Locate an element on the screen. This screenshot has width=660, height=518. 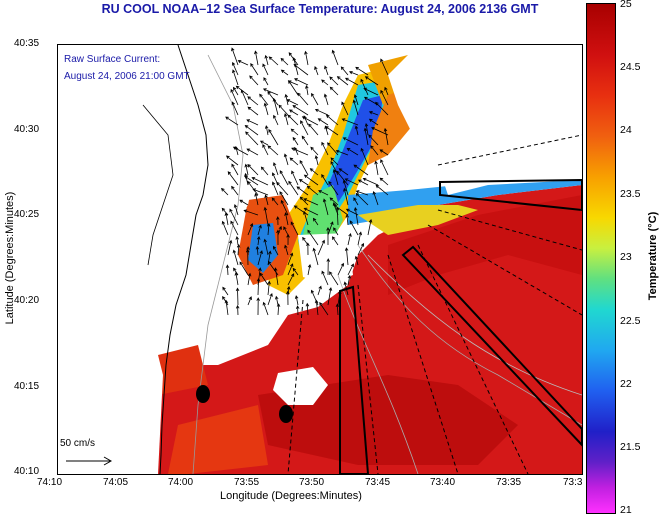
y-tick-5: 40:15 is located at coordinates (27, 386).